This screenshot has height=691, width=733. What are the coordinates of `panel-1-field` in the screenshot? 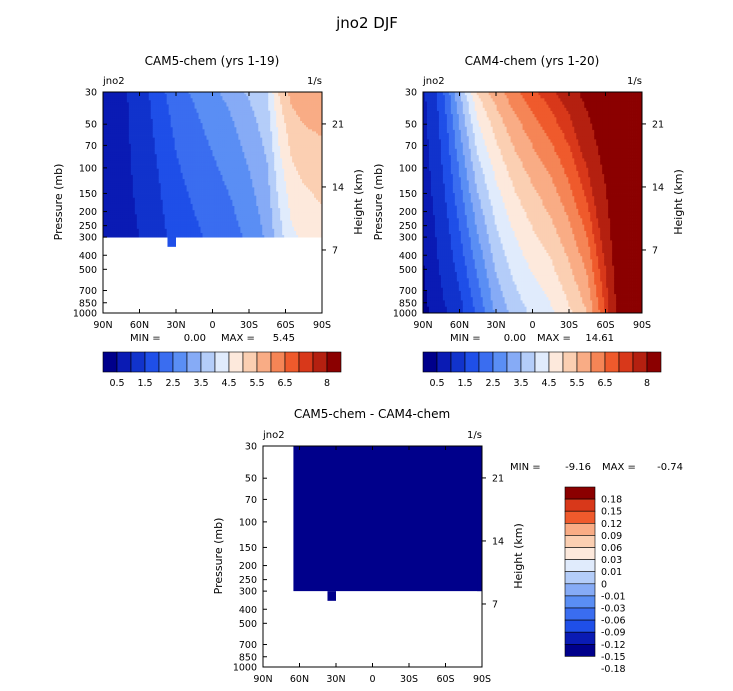 It's located at (212, 169).